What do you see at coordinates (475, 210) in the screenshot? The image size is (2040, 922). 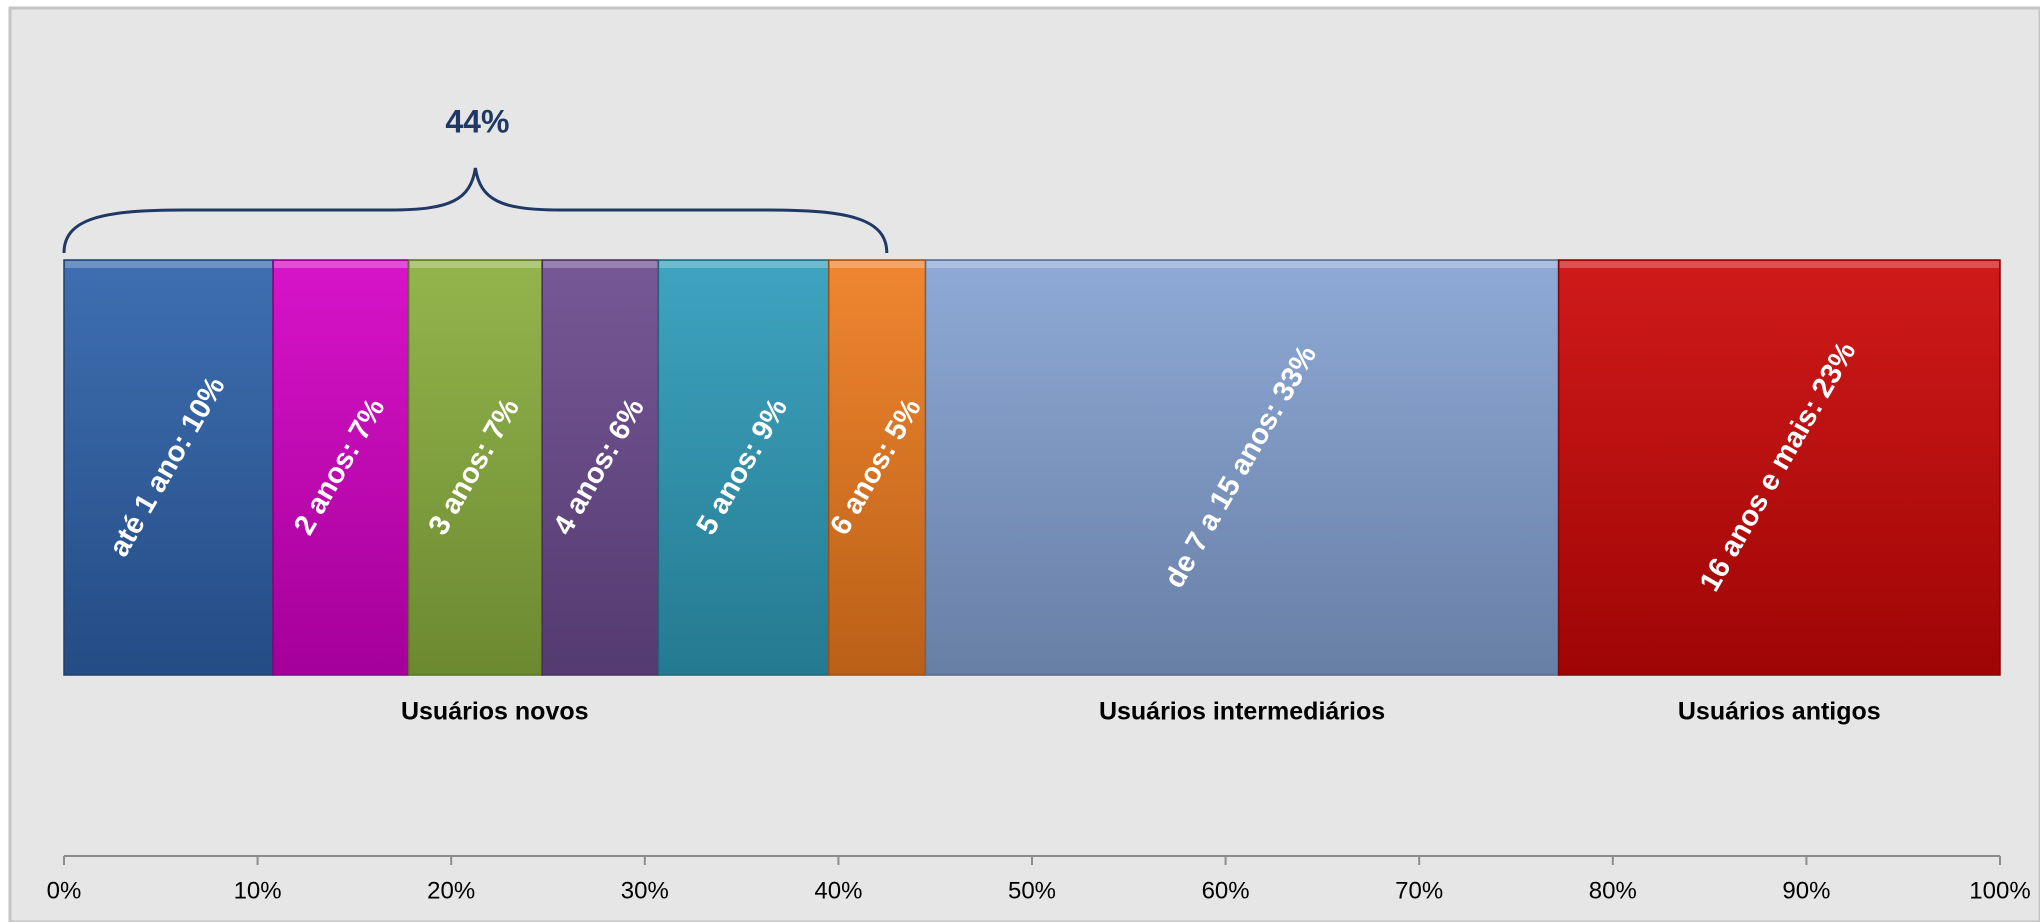 I see `brace-shape` at bounding box center [475, 210].